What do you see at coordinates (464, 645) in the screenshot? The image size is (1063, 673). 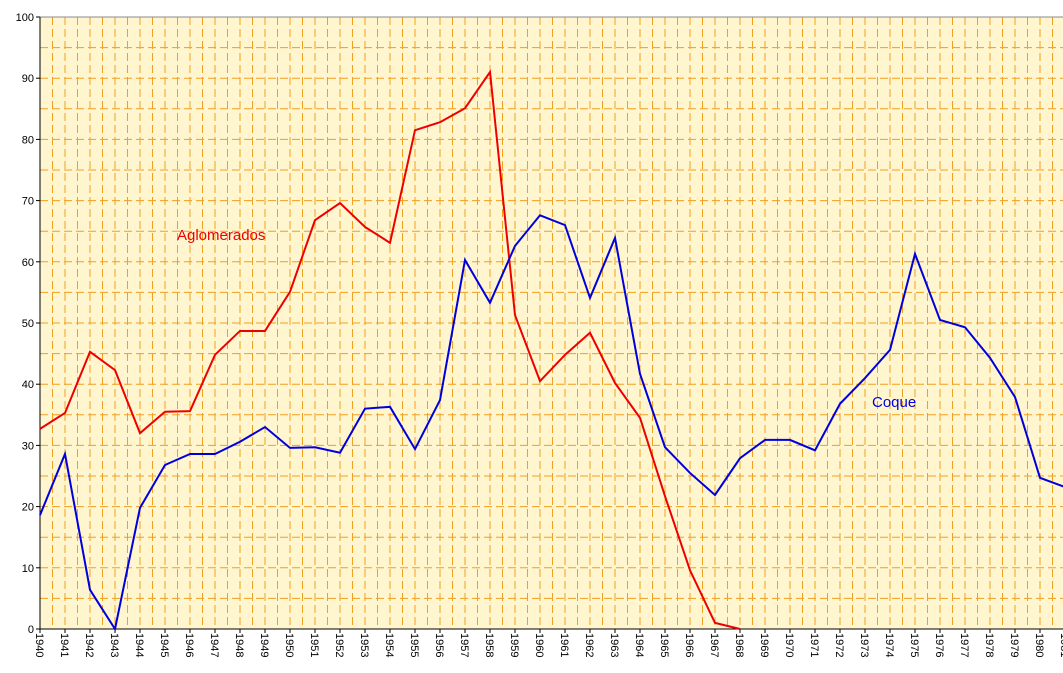 I see `x-tick-label: 1957` at bounding box center [464, 645].